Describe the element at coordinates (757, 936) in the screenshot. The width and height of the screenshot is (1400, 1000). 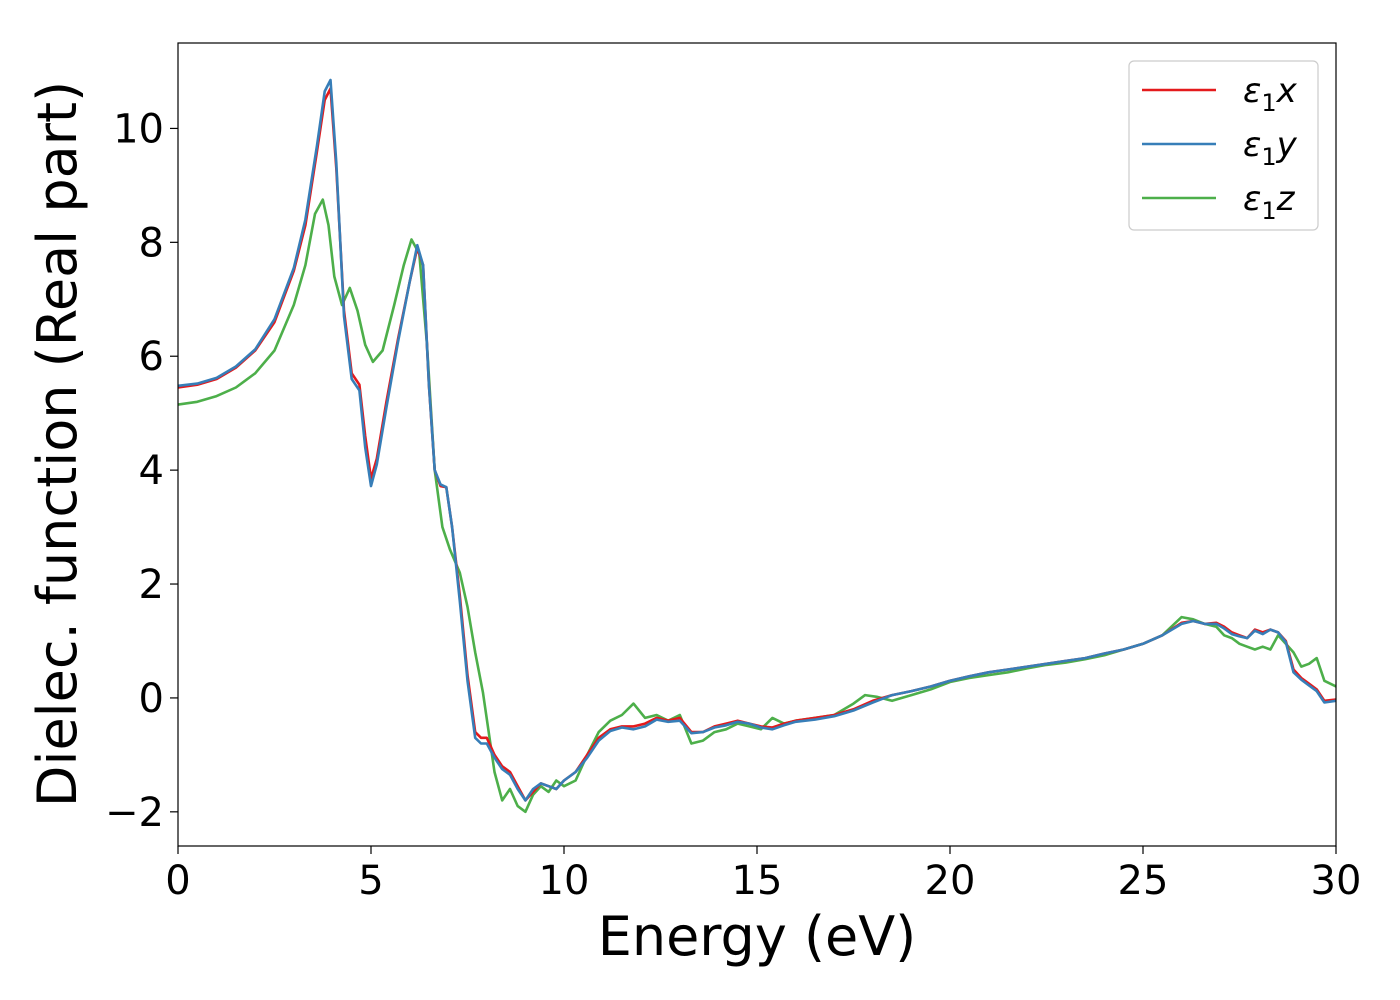
I see `x-axis-label: Energy (eV)` at that location.